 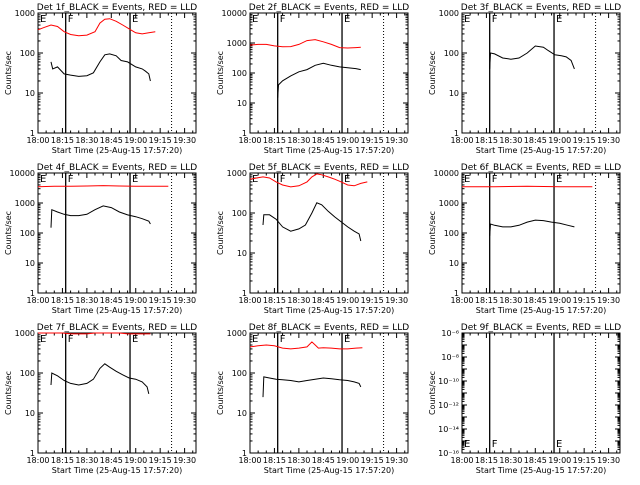 I want to click on chart-title: Det 4f_BLACK = Events, RED = LLD, so click(x=117, y=168).